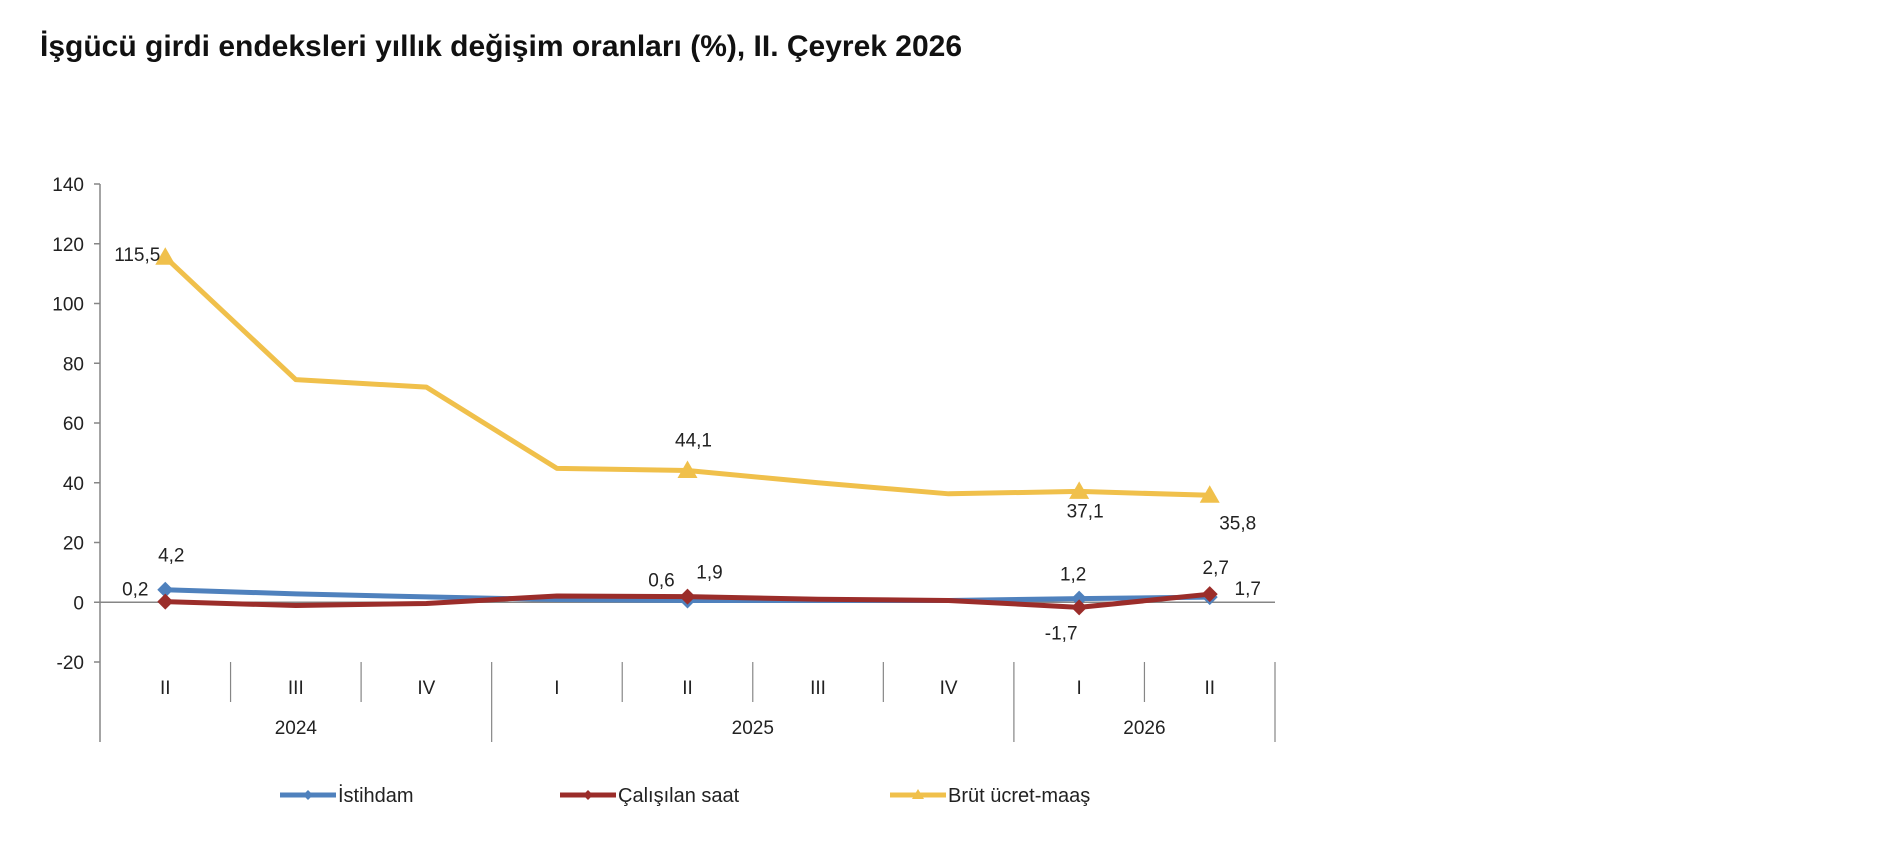  What do you see at coordinates (78, 603) in the screenshot?
I see `y-tick-label: 0` at bounding box center [78, 603].